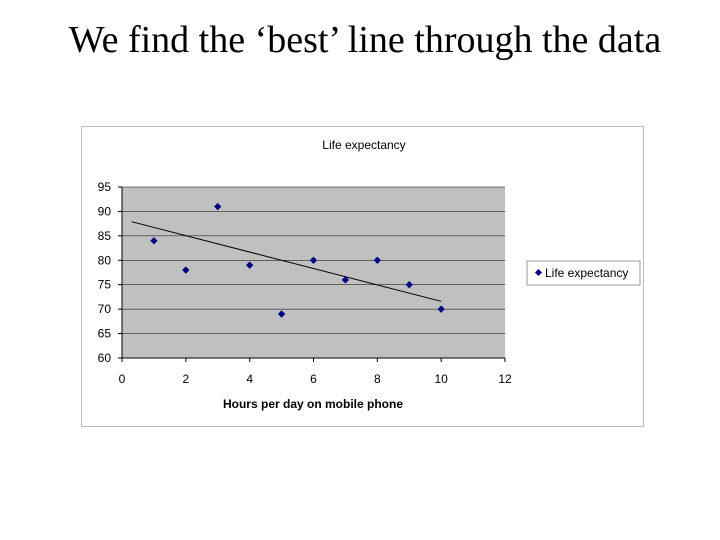  I want to click on chart-title: Life expectancy, so click(363, 145).